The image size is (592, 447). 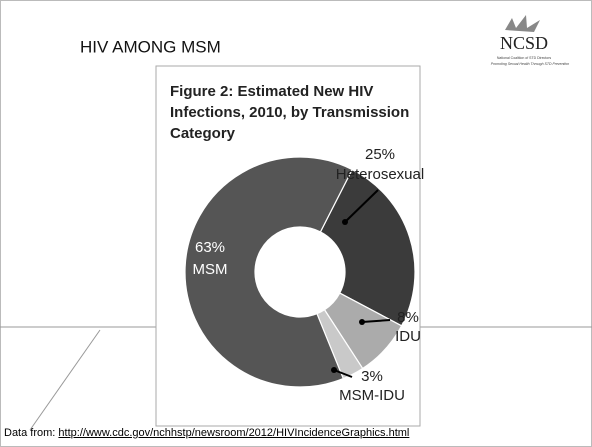 What do you see at coordinates (289, 112) in the screenshot?
I see `chart-title: Infections, 2010, by Transmission` at bounding box center [289, 112].